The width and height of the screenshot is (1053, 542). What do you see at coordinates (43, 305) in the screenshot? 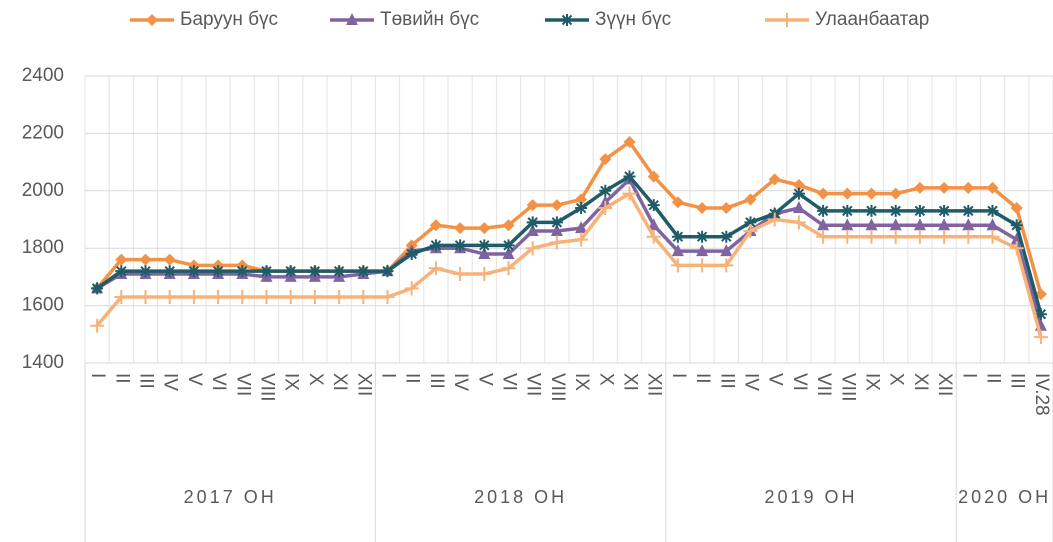
I see `y-tick-label: 1600` at bounding box center [43, 305].